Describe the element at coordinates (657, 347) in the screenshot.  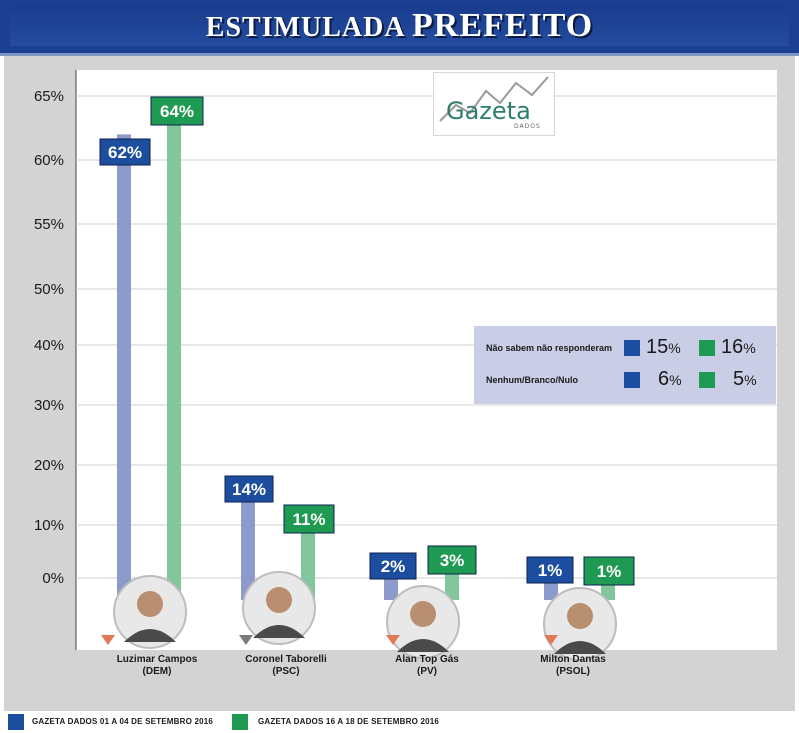
I see `info-value-blue-num: 15` at that location.